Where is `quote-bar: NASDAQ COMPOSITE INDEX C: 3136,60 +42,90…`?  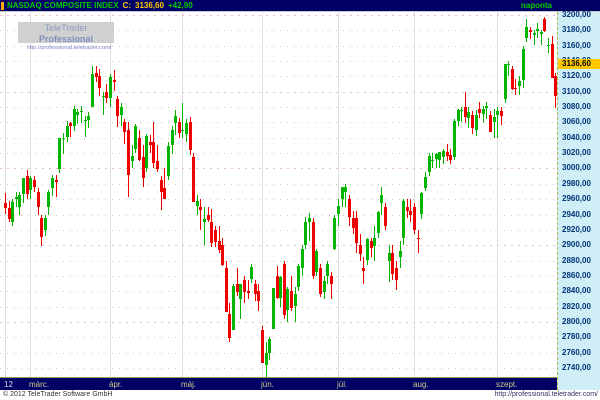 quote-bar: NASDAQ COMPOSITE INDEX C: 3136,60 +42,90… is located at coordinates (300, 6).